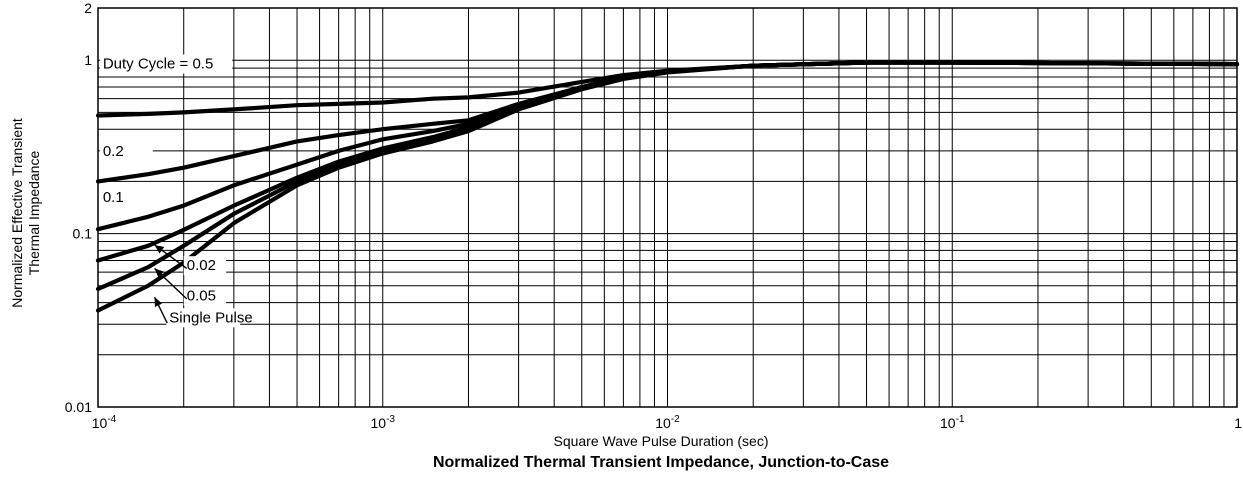 The height and width of the screenshot is (483, 1243). What do you see at coordinates (104, 422) in the screenshot?
I see `x-tick-label: 10⁻⁴` at bounding box center [104, 422].